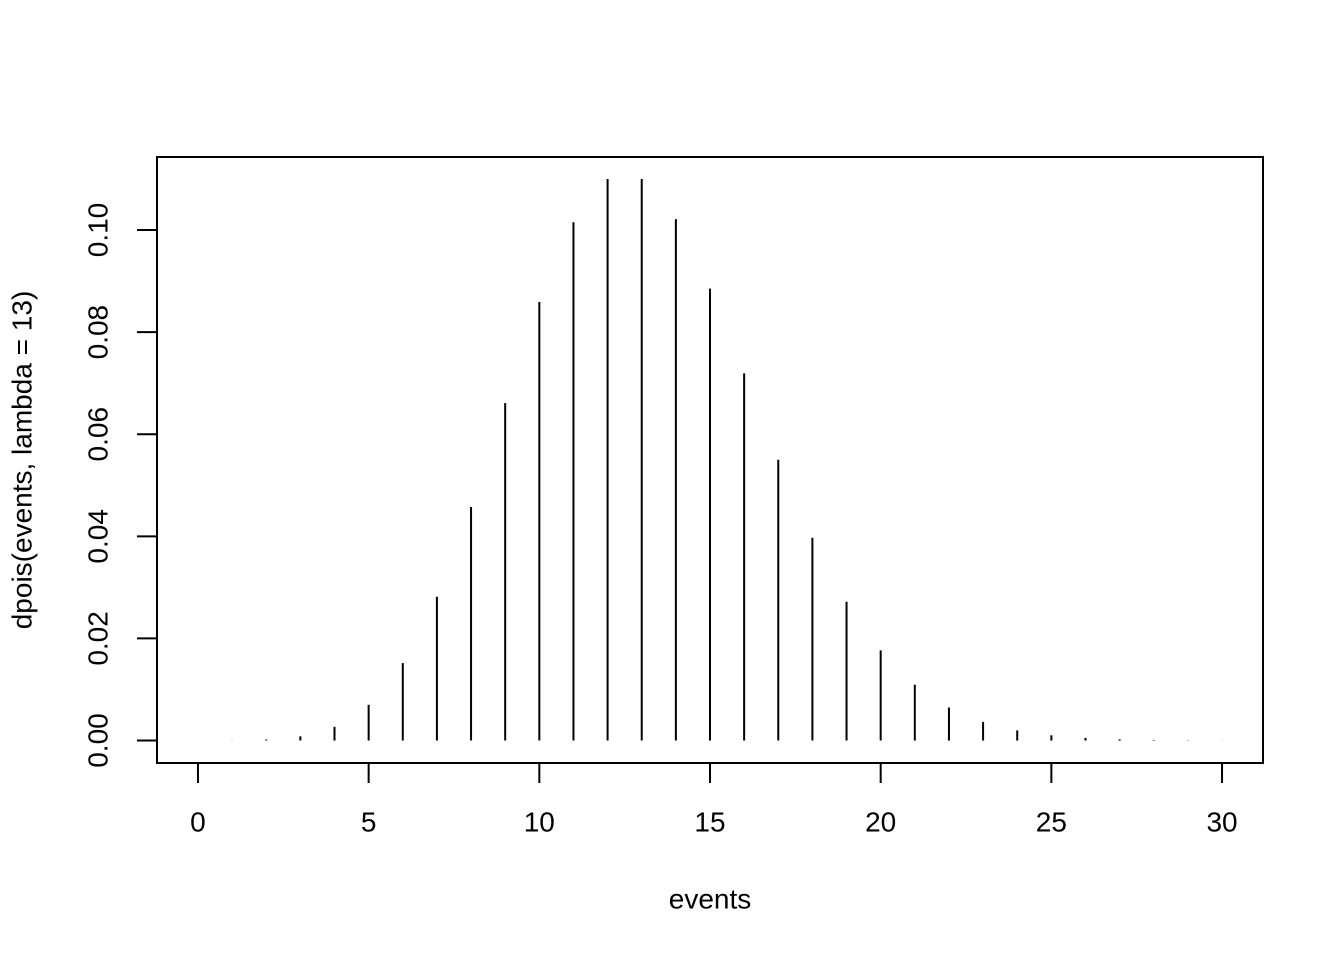 Image resolution: width=1344 pixels, height=960 pixels. I want to click on y-tick-label: 0.08, so click(97, 332).